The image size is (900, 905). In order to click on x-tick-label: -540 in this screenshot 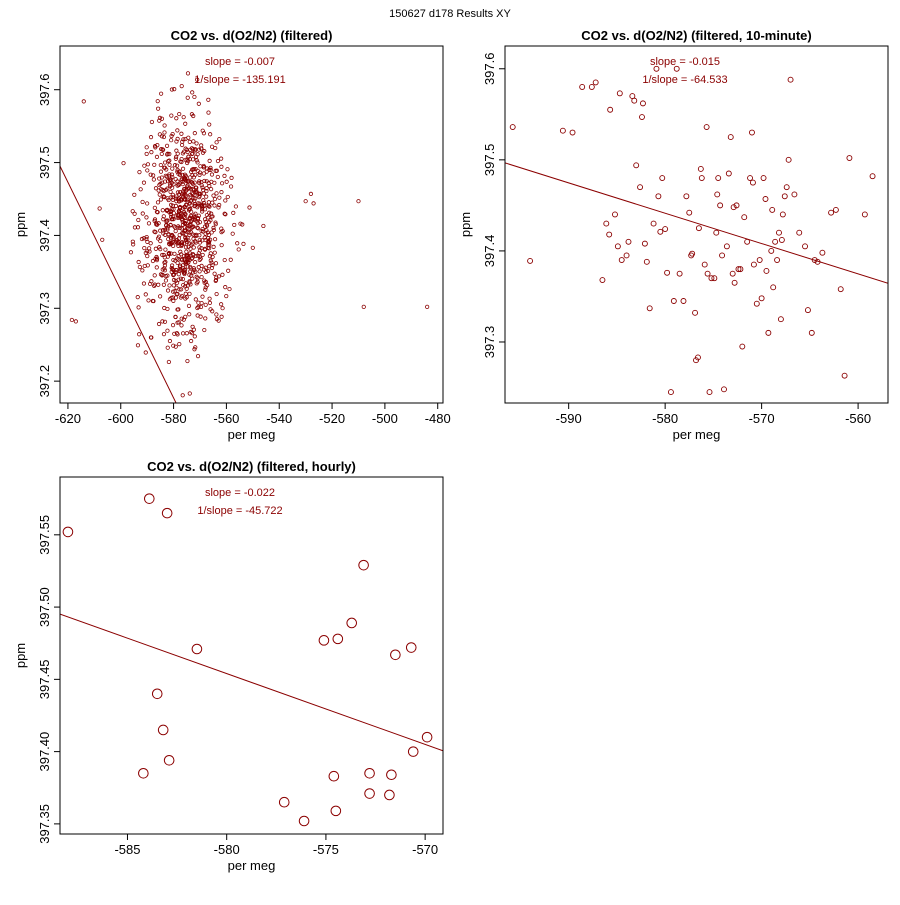, I will do `click(279, 418)`.